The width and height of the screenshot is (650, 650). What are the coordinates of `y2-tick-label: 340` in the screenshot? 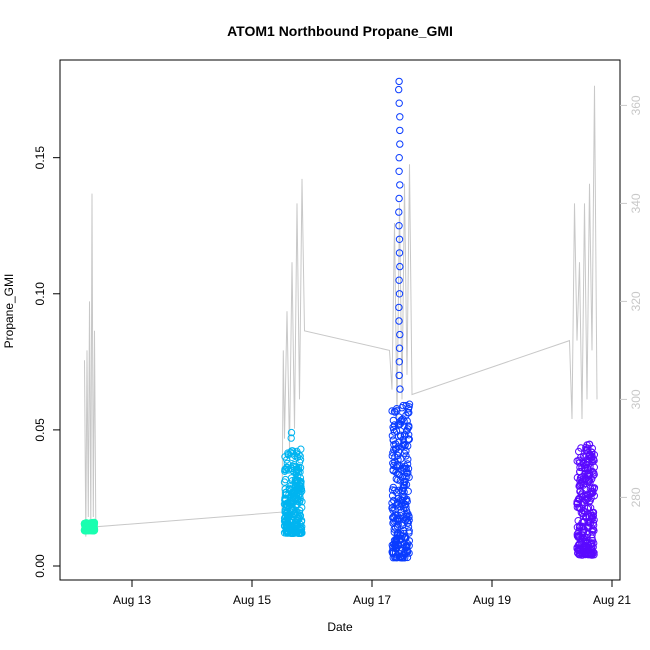 It's located at (636, 203).